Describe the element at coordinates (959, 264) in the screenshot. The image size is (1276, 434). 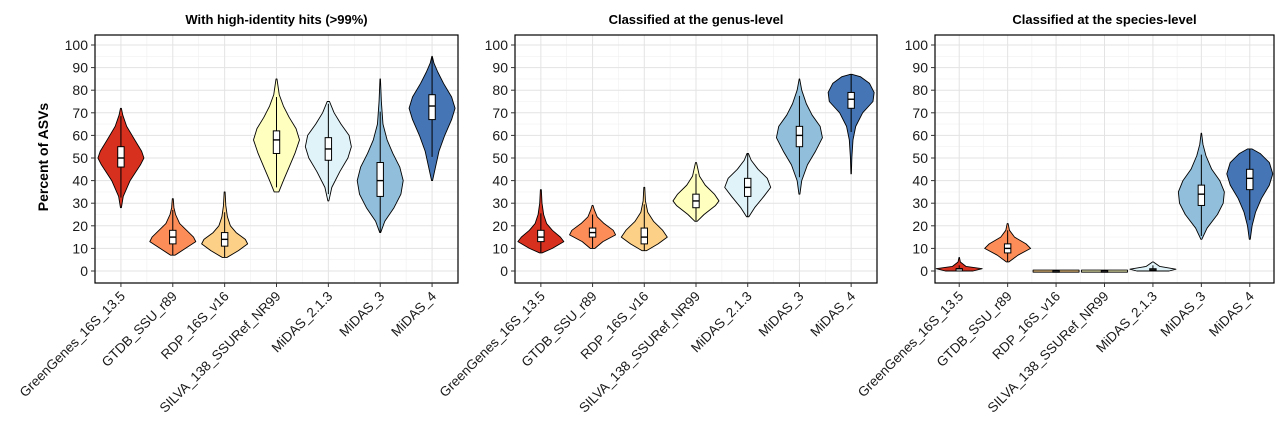
I see `violin-GreenGenes_16S_13.5` at that location.